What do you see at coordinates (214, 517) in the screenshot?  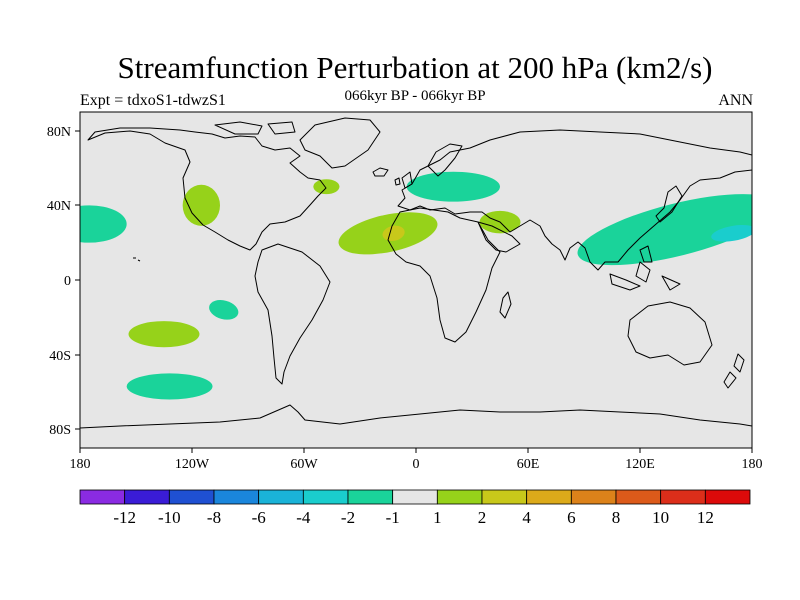 I see `colorbar-label: -8` at bounding box center [214, 517].